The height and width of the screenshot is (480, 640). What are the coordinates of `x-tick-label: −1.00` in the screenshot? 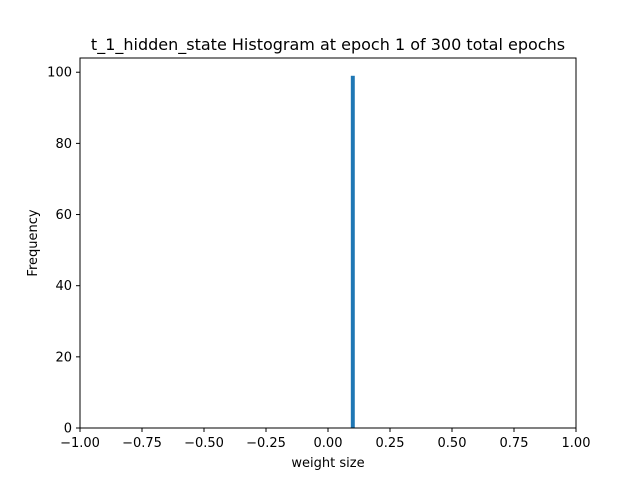 It's located at (80, 443).